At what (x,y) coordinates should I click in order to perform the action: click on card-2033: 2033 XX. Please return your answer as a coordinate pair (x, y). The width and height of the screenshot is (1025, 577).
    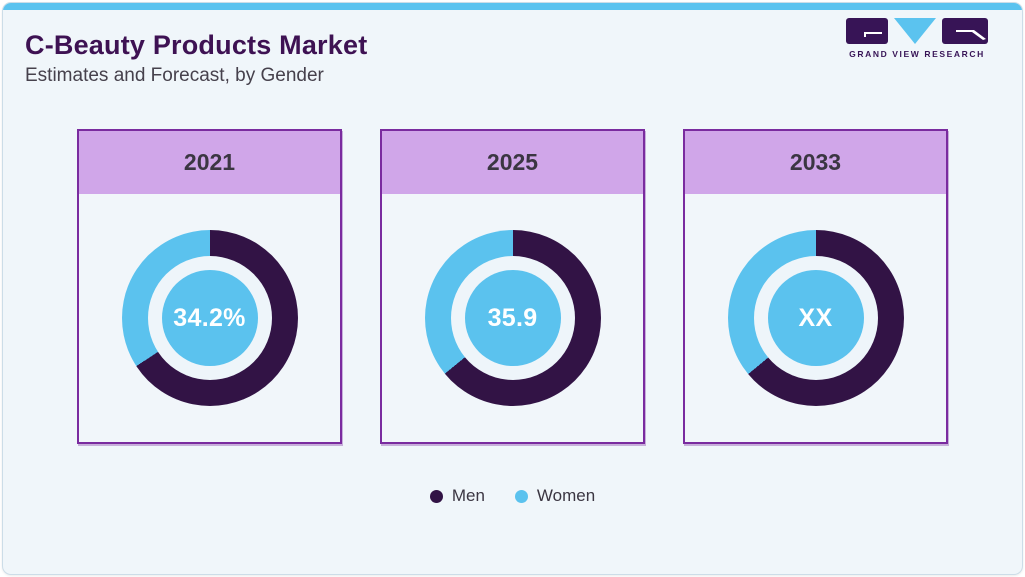
    Looking at the image, I should click on (815, 286).